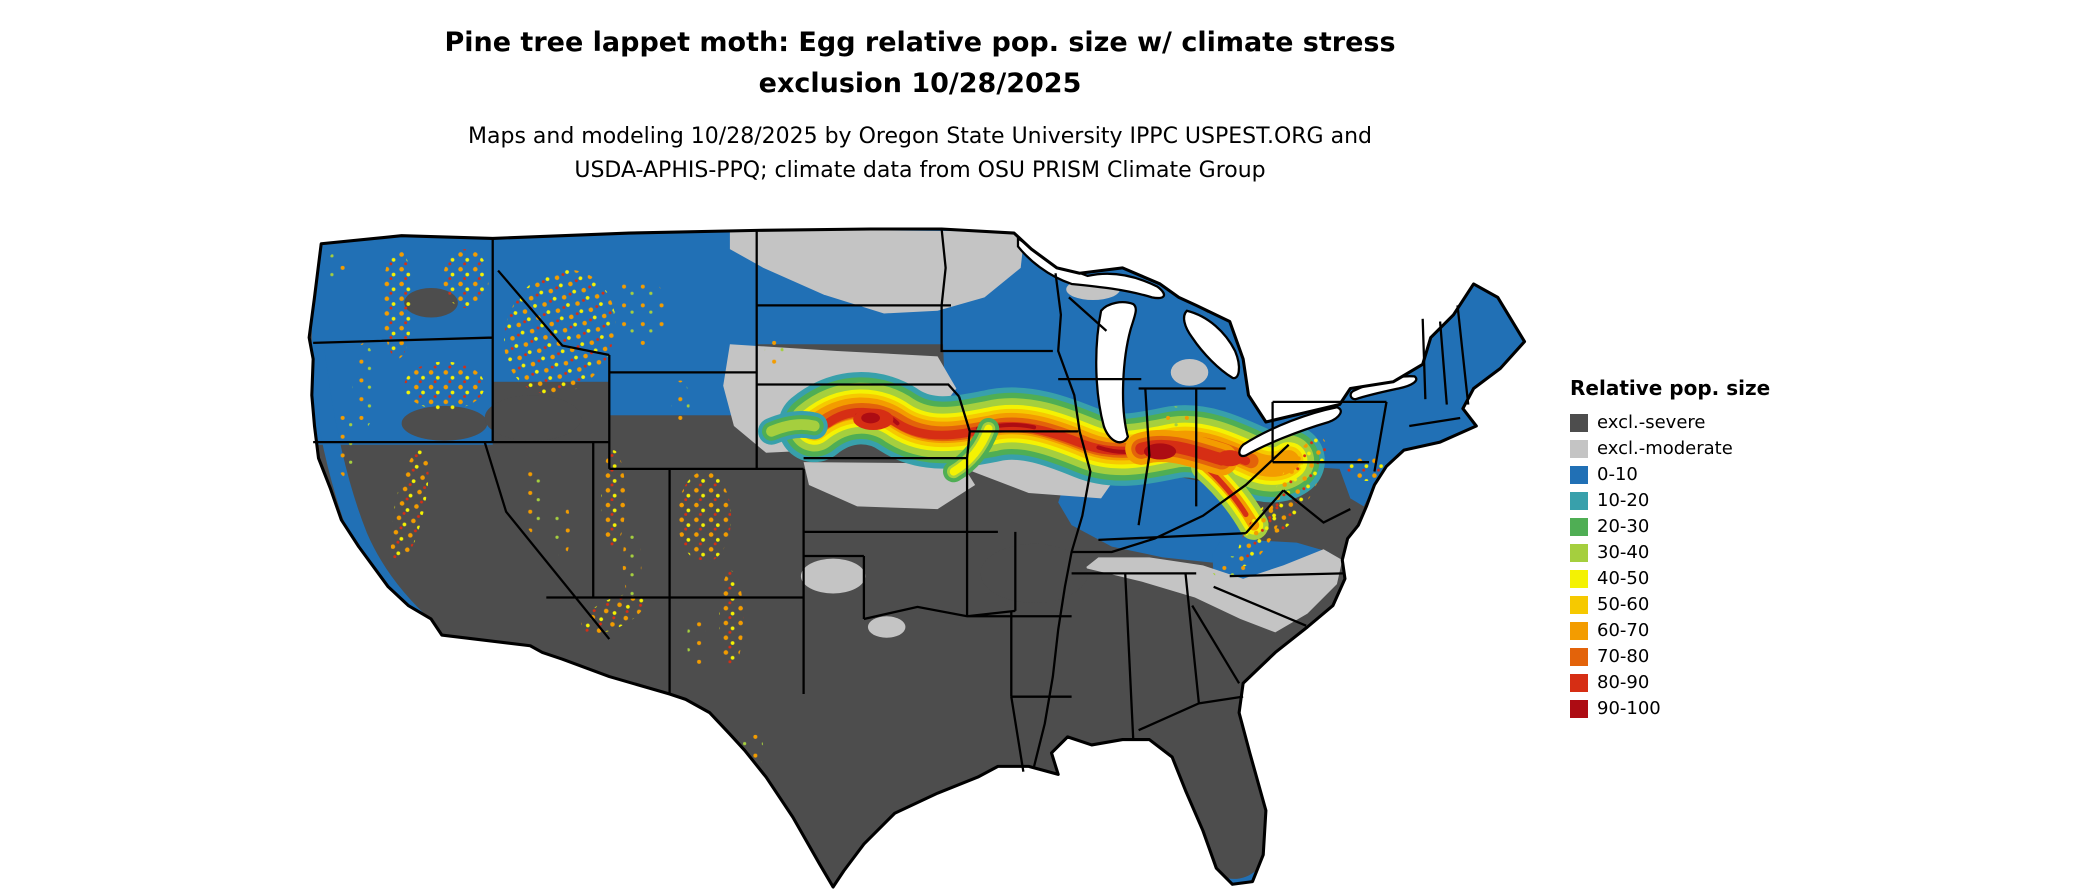  I want to click on lake-erie, so click(1290, 432).